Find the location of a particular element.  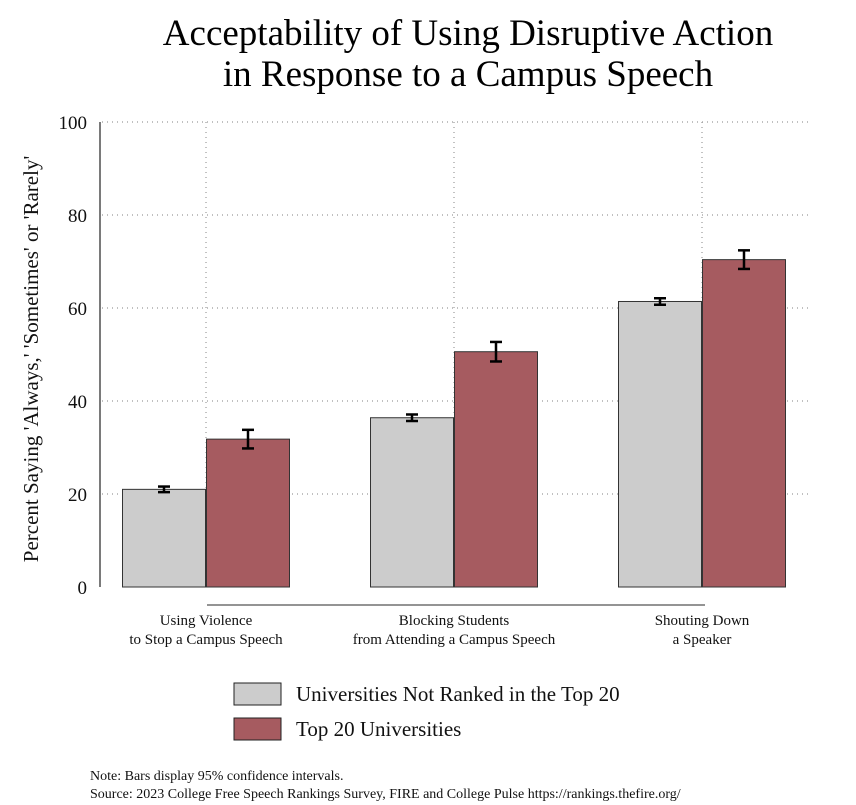

legend-label-top20: Top 20 Universities is located at coordinates (378, 729).